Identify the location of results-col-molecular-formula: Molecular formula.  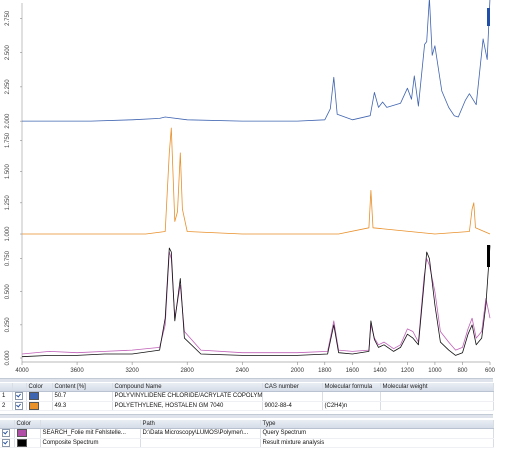
(351, 387).